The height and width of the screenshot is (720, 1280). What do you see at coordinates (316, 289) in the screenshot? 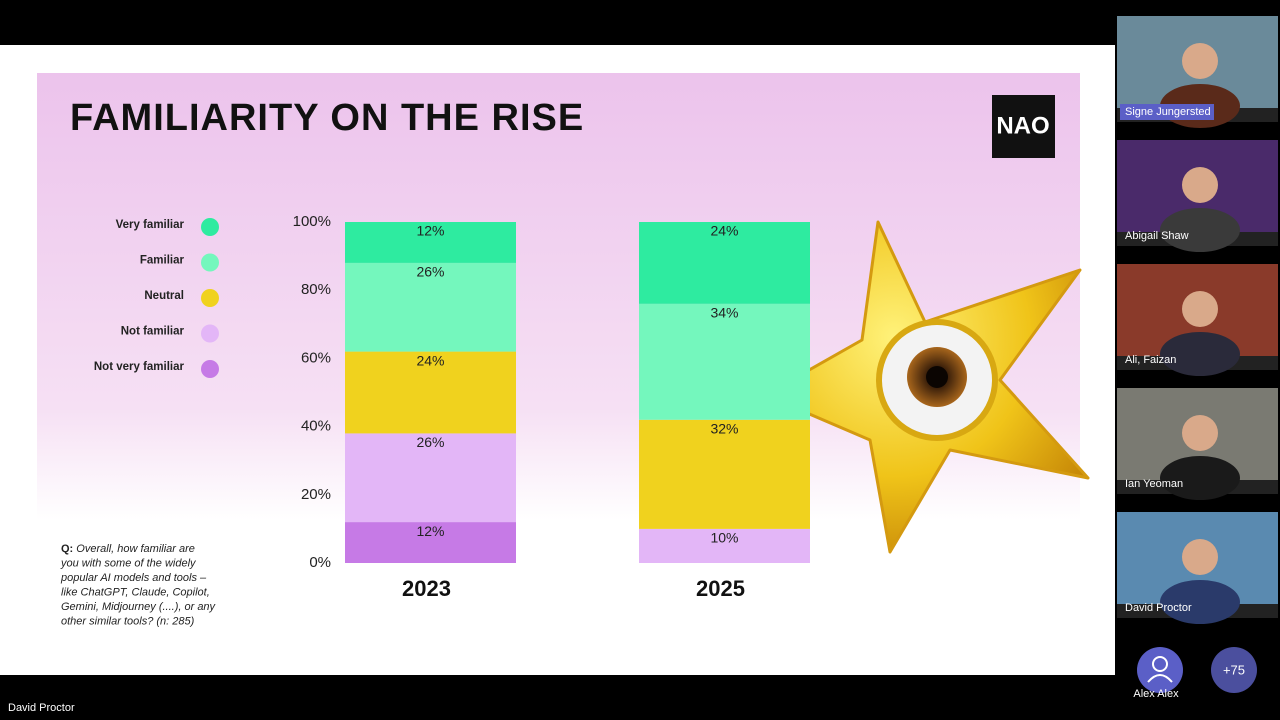
I see `y-tick-label: 80%` at bounding box center [316, 289].